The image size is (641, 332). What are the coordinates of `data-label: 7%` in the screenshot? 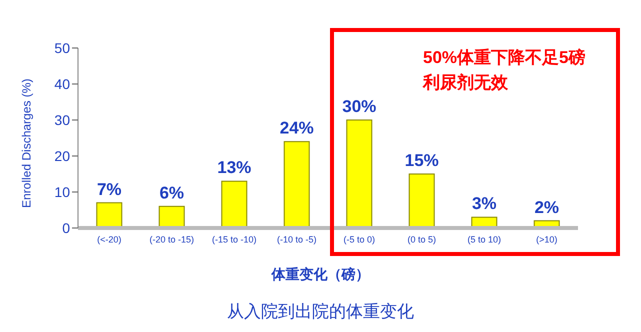 It's located at (109, 189).